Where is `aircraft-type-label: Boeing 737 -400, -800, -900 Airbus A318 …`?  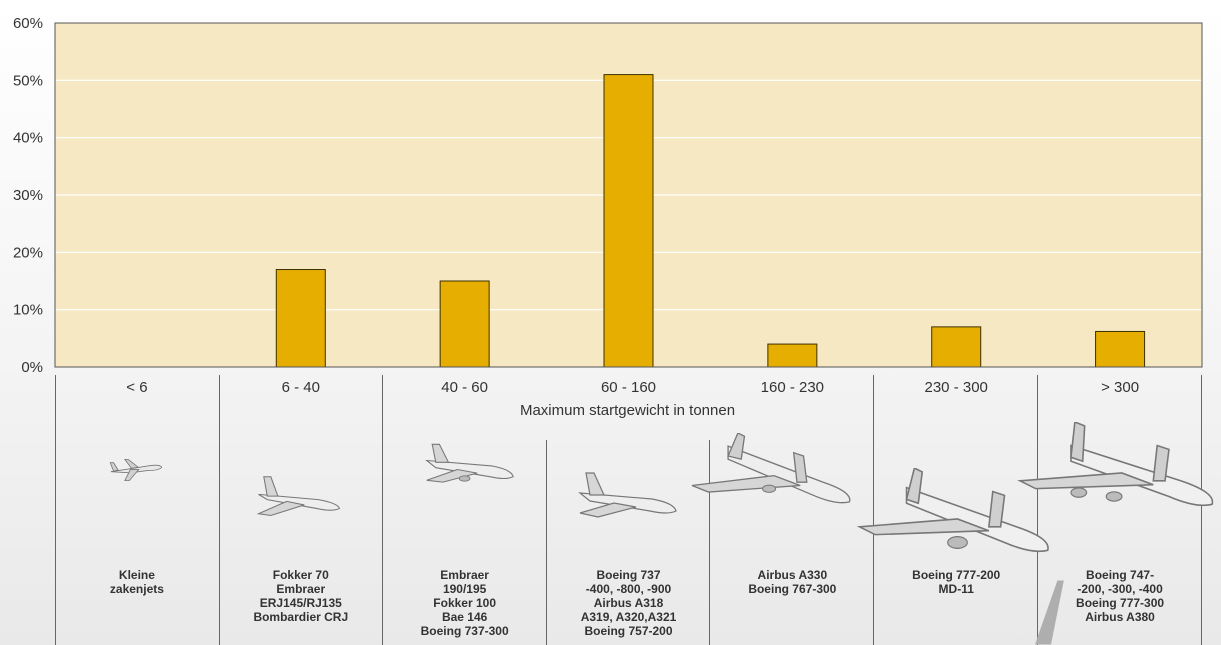
aircraft-type-label: Boeing 737 -400, -800, -900 Airbus A318 … is located at coordinates (628, 603).